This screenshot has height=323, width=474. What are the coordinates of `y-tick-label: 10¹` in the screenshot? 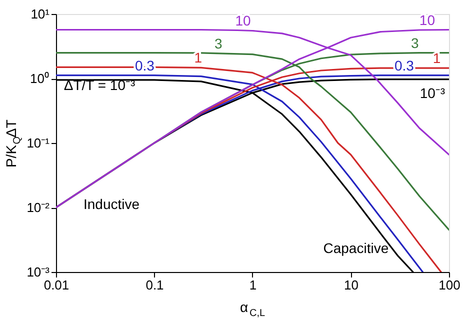 It's located at (40, 14).